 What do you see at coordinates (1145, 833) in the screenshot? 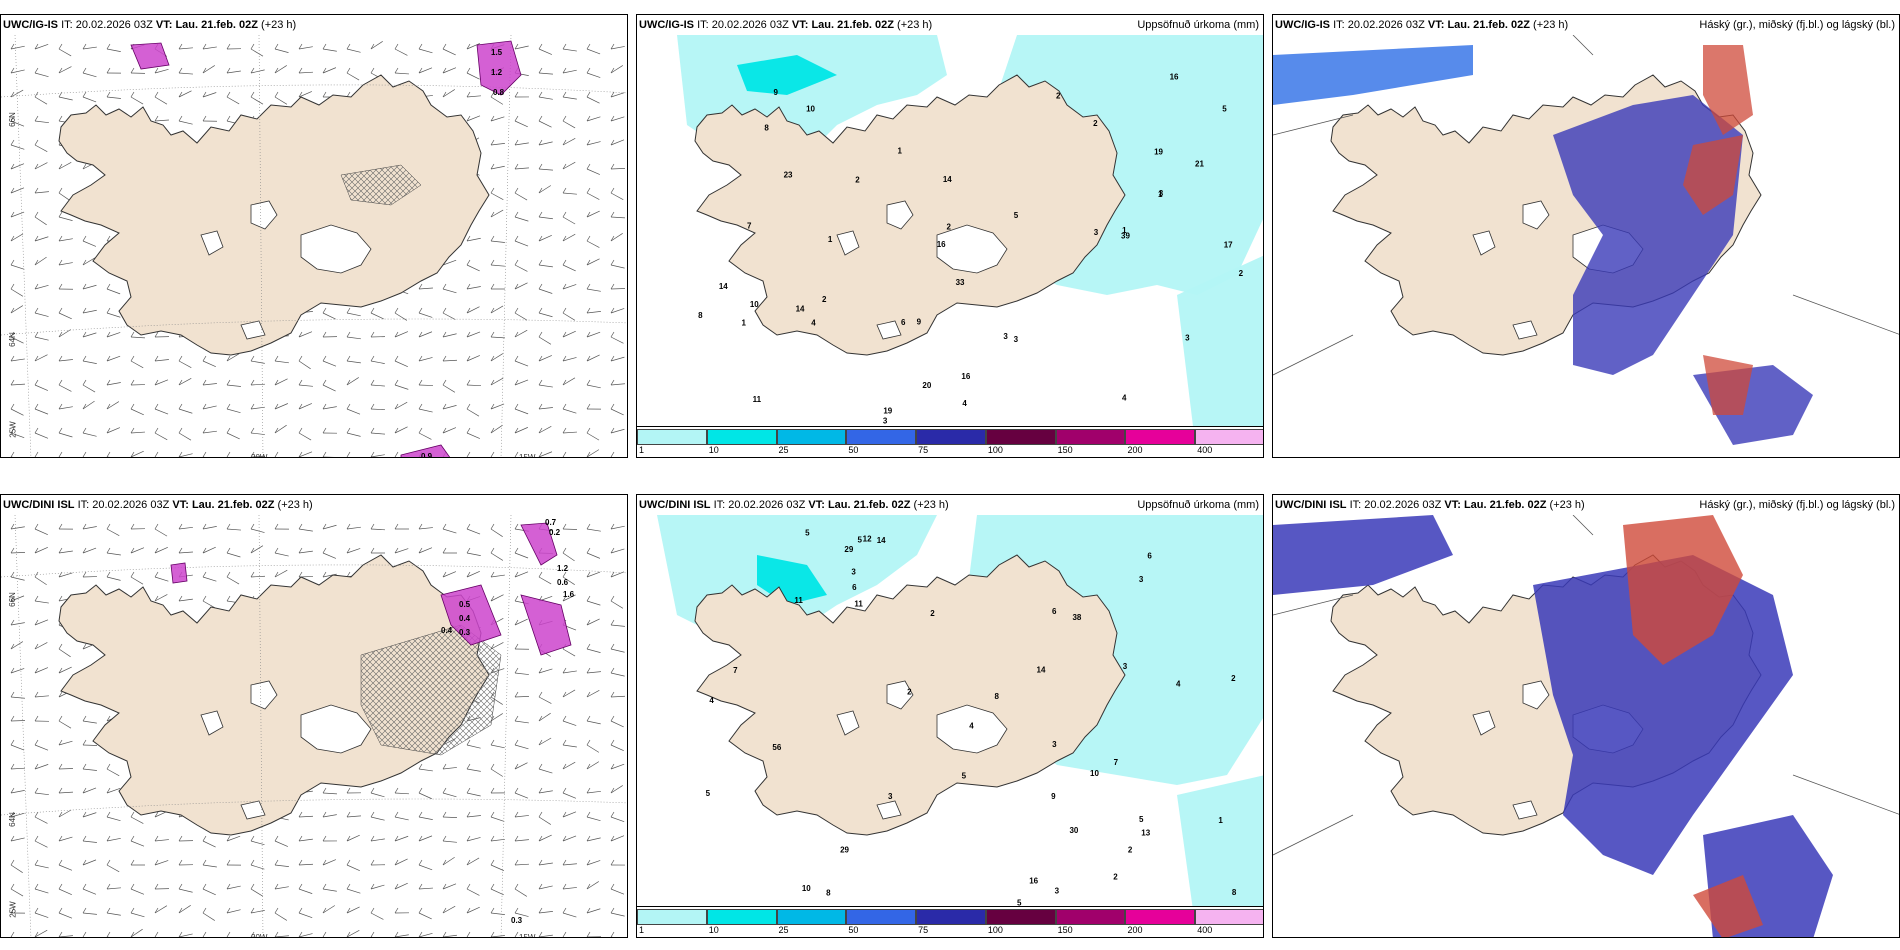
I see `precip-value-label: 13` at bounding box center [1145, 833].